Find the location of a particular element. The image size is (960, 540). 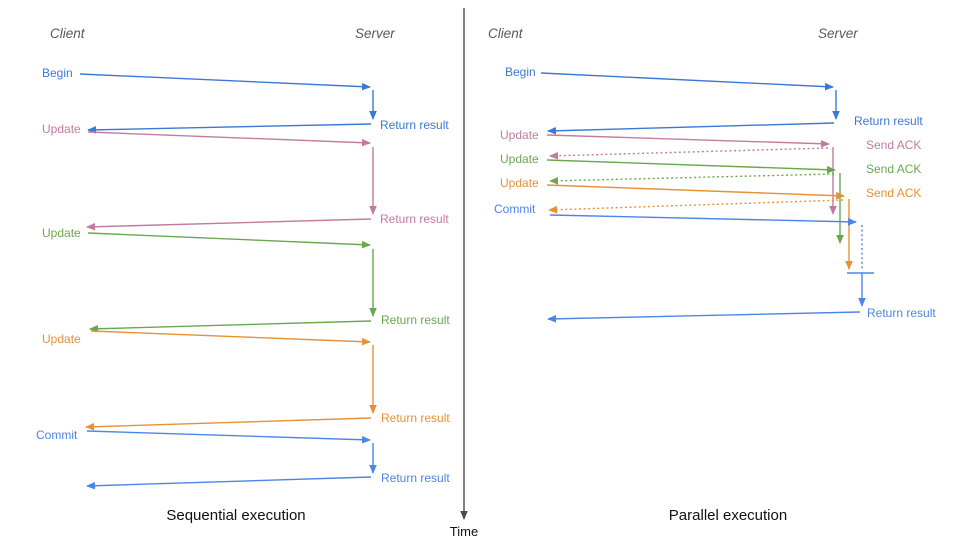

update2-response-arrow is located at coordinates (230, 326).